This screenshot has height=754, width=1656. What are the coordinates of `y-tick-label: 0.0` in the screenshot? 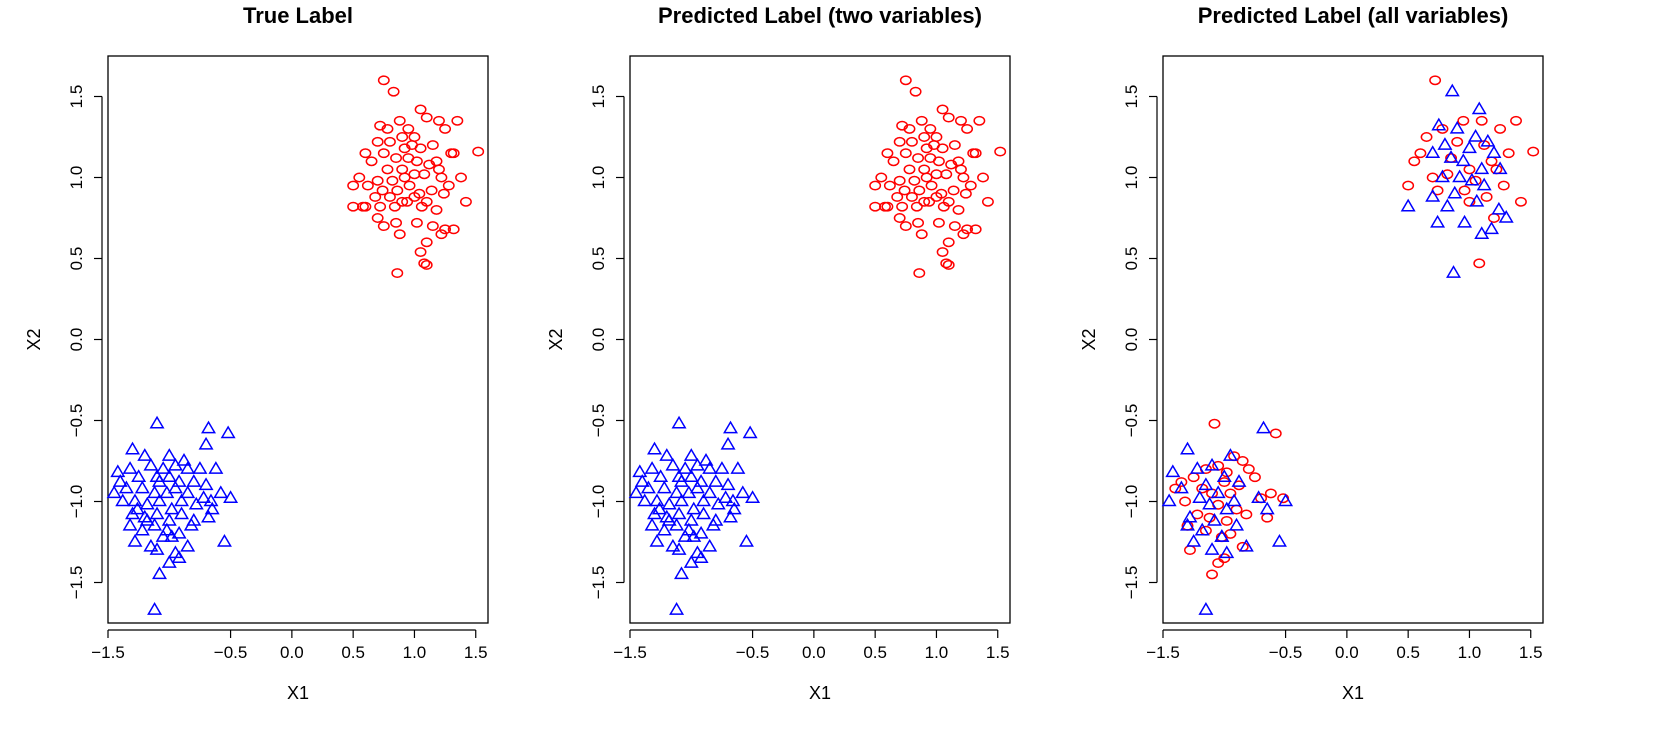 It's located at (1131, 340).